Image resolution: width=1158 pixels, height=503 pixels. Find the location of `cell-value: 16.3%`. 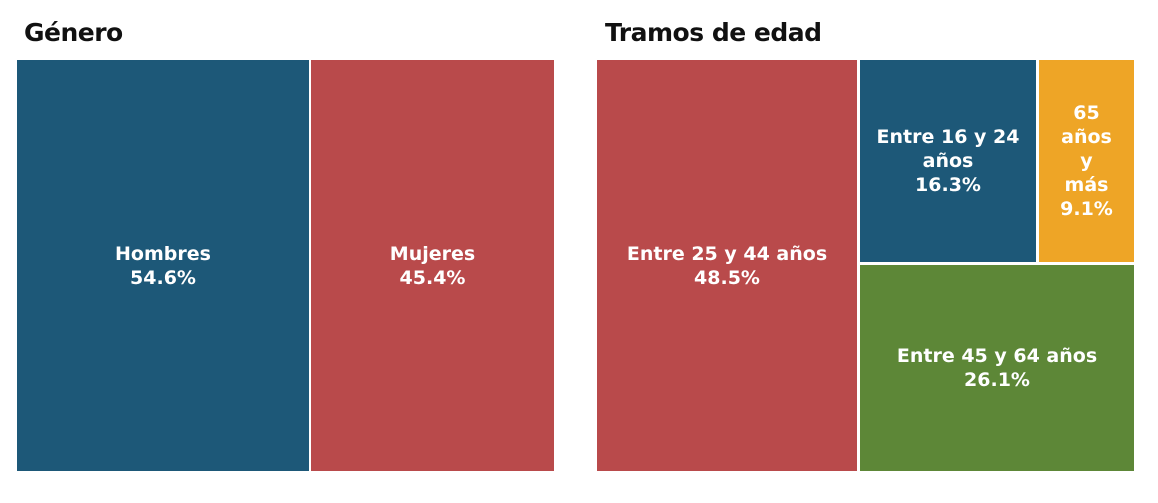

cell-value: 16.3% is located at coordinates (948, 185).